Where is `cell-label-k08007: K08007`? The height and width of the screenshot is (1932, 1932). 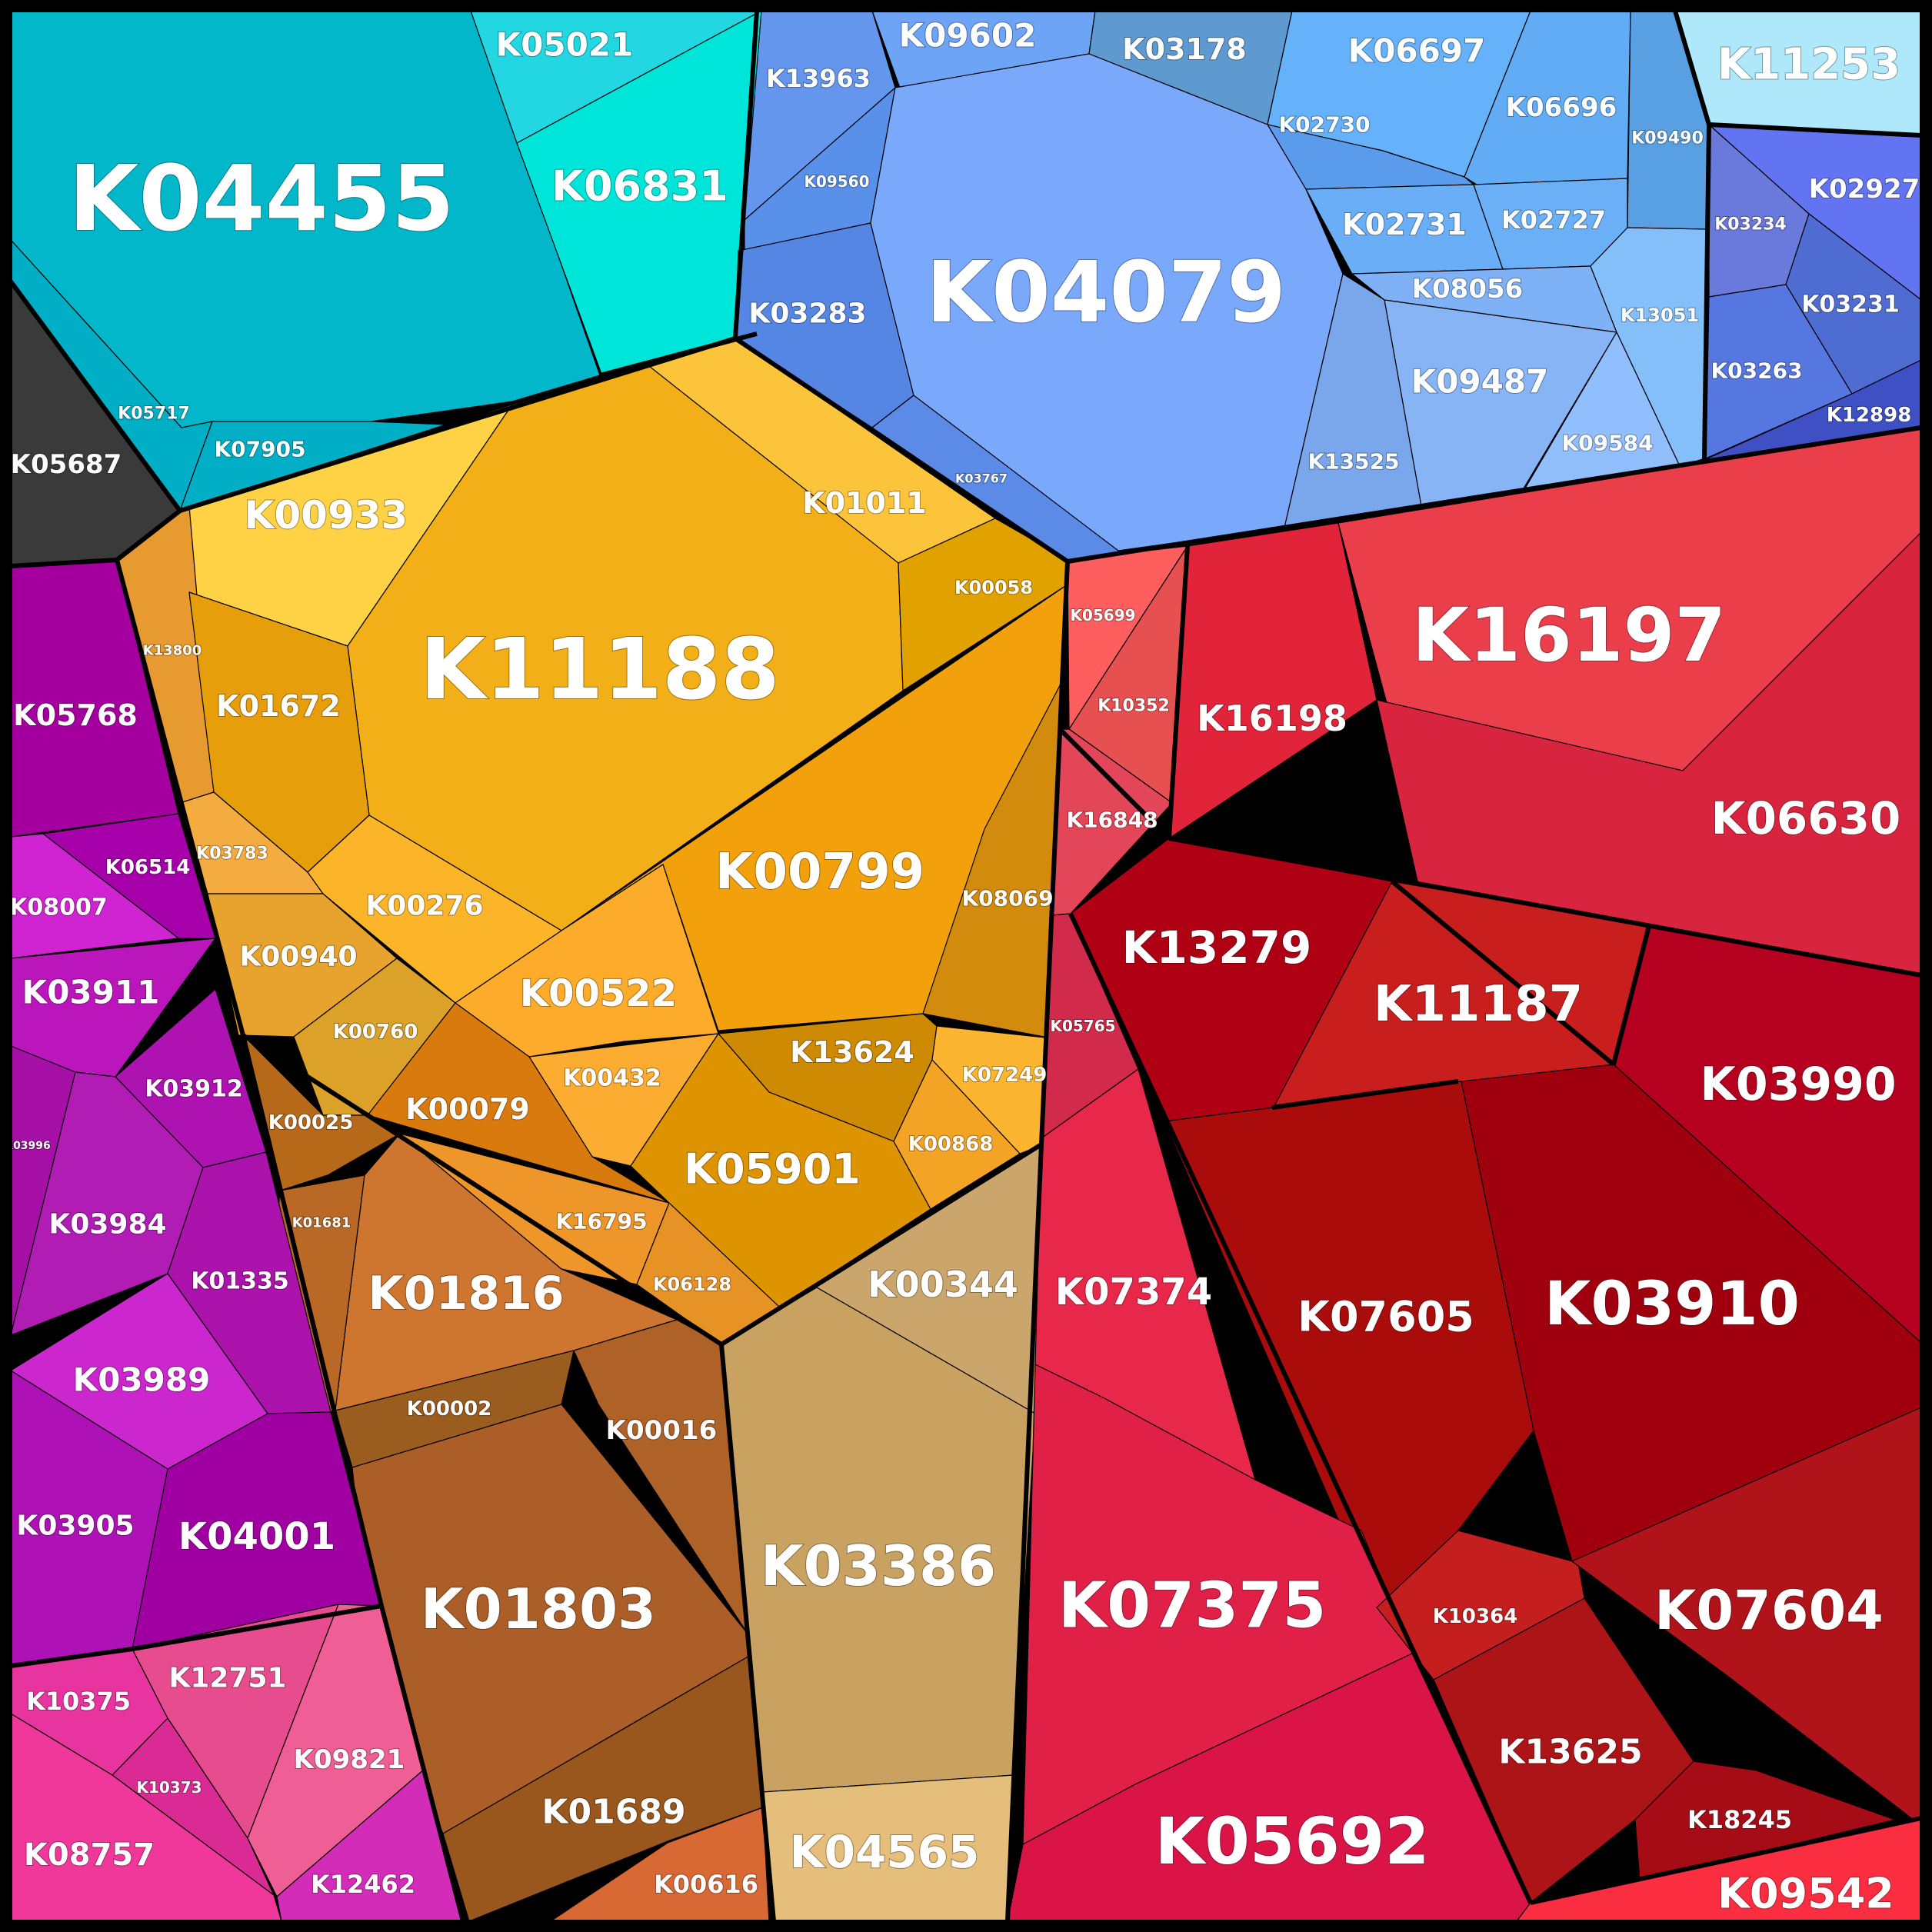
cell-label-k08007: K08007 is located at coordinates (58, 907).